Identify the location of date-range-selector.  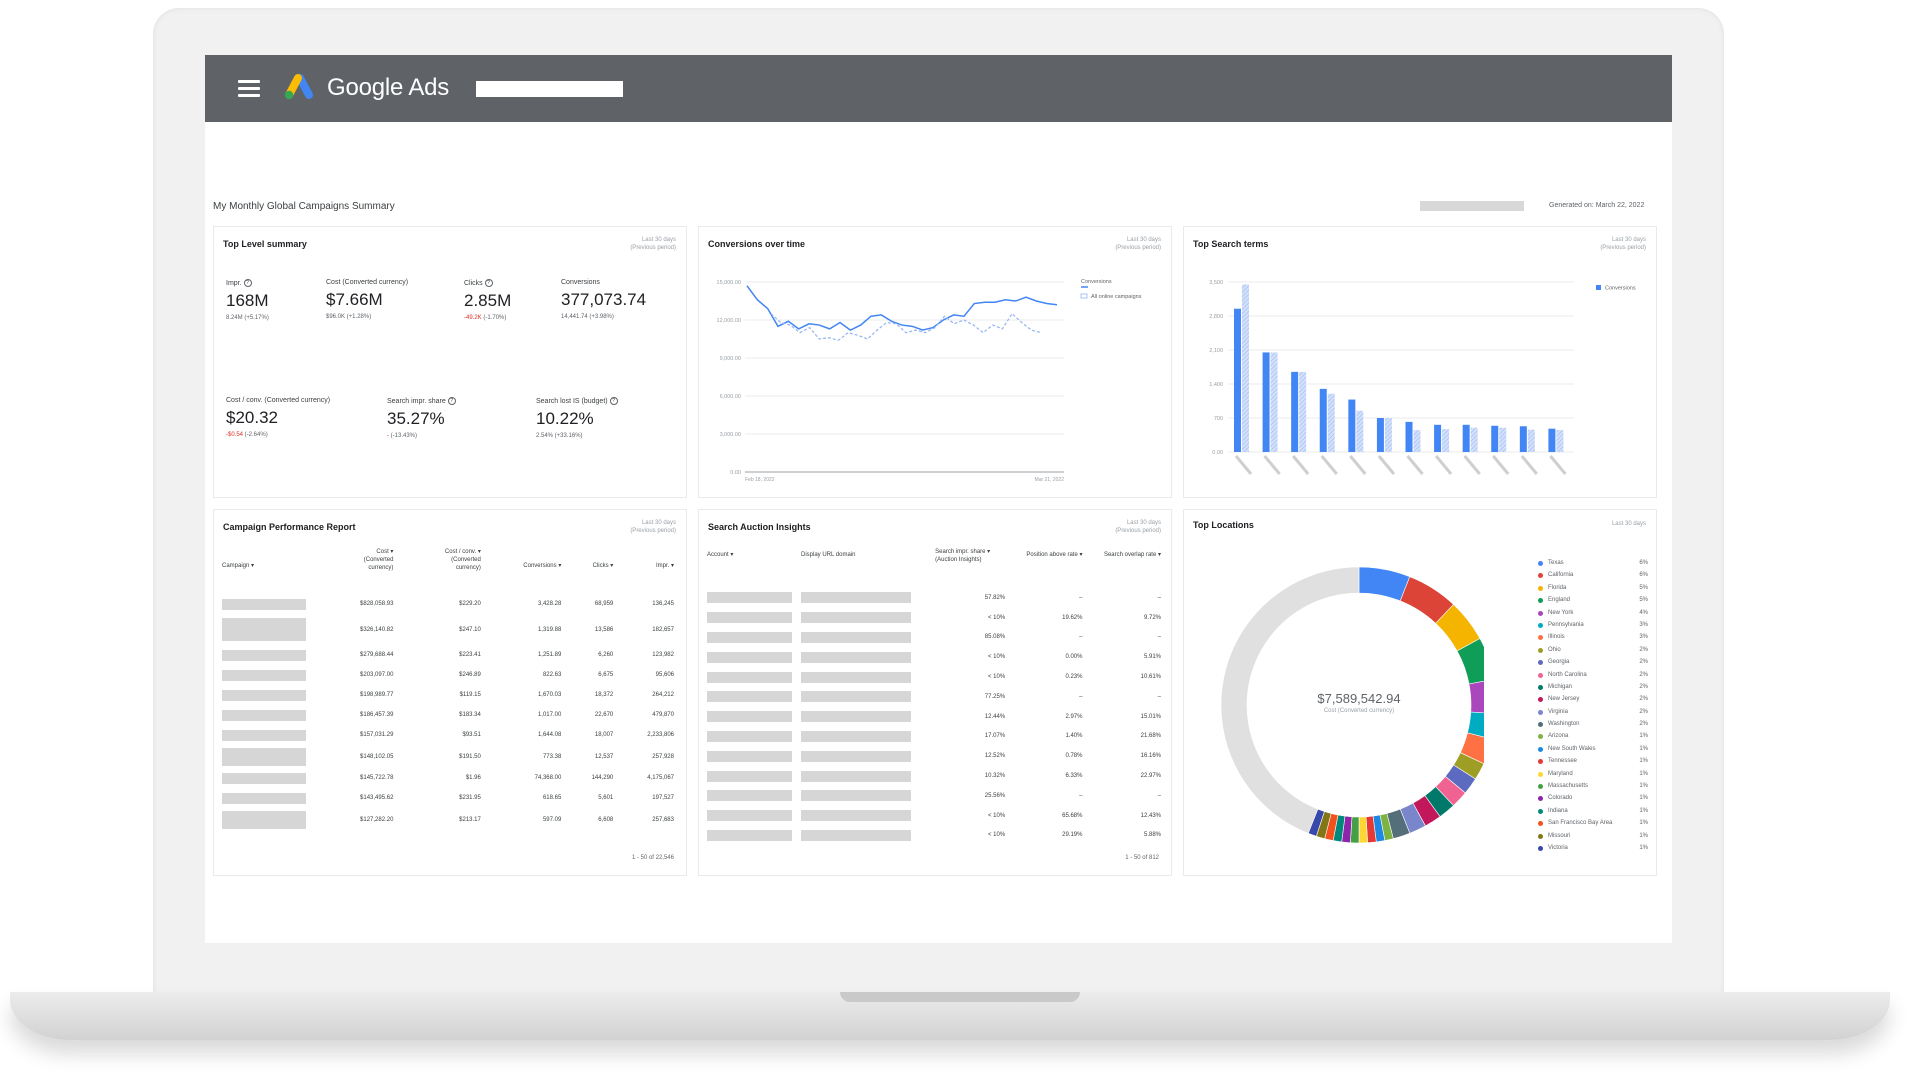
(1472, 206).